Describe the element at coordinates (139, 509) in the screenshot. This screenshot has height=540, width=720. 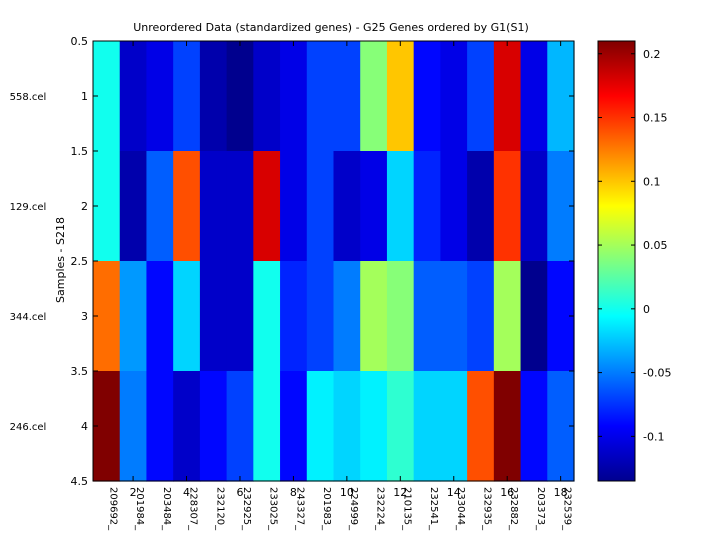
I see `column-label: 201984_` at that location.